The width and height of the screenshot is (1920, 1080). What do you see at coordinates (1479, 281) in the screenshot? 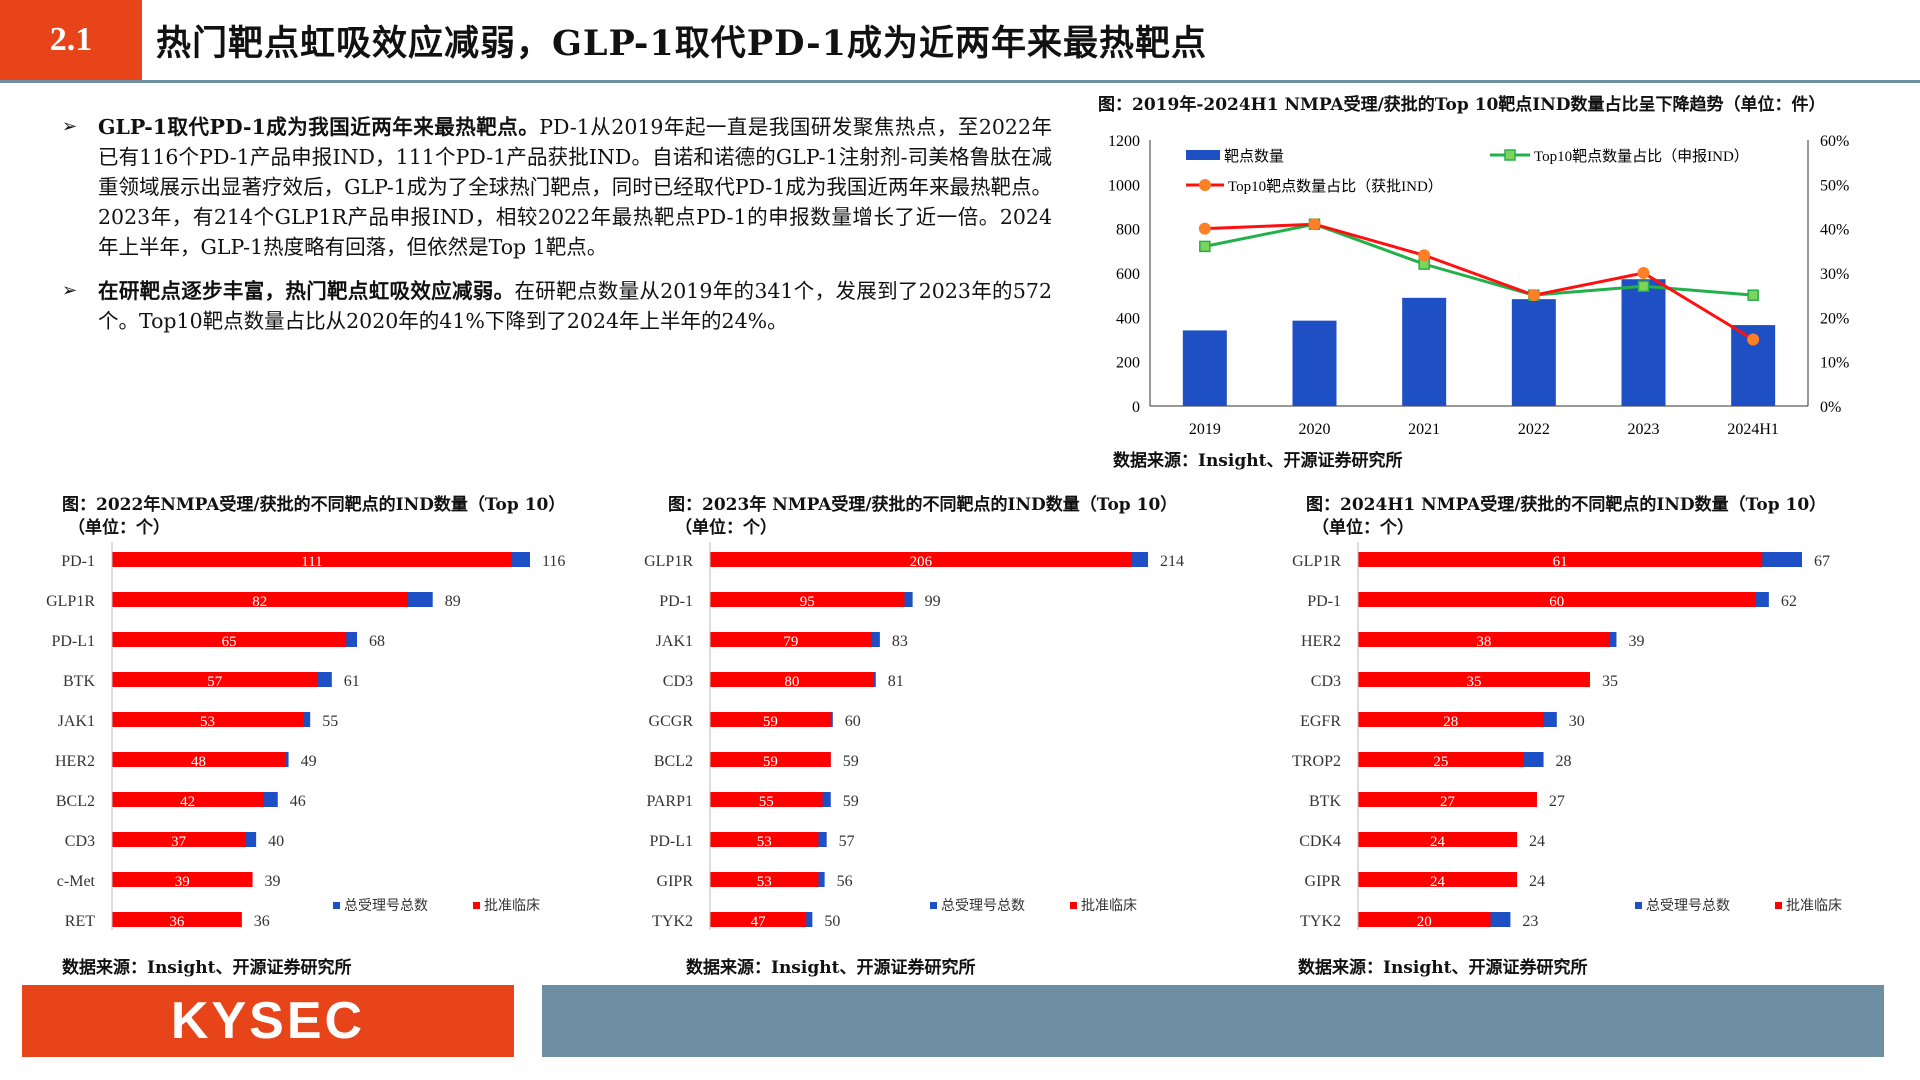
I see `line-share-approved` at bounding box center [1479, 281].